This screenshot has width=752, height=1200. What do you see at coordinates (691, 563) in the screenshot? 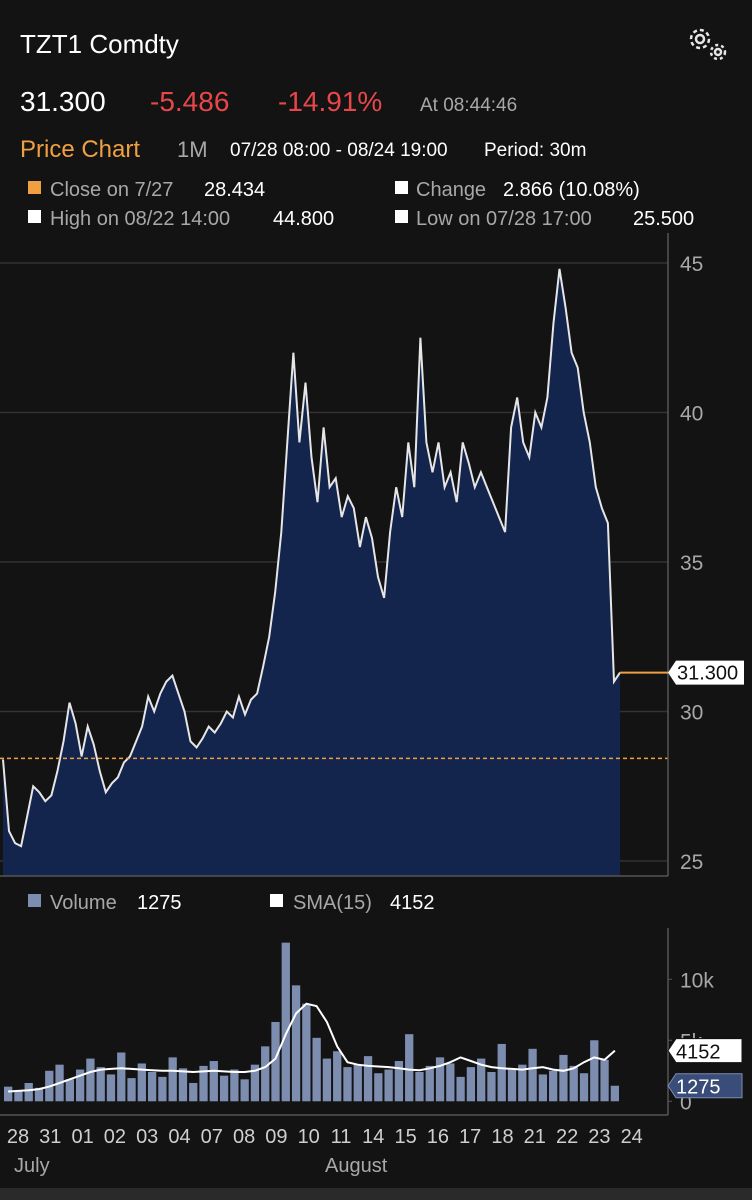
I see `y-tick-label: 35` at bounding box center [691, 563].